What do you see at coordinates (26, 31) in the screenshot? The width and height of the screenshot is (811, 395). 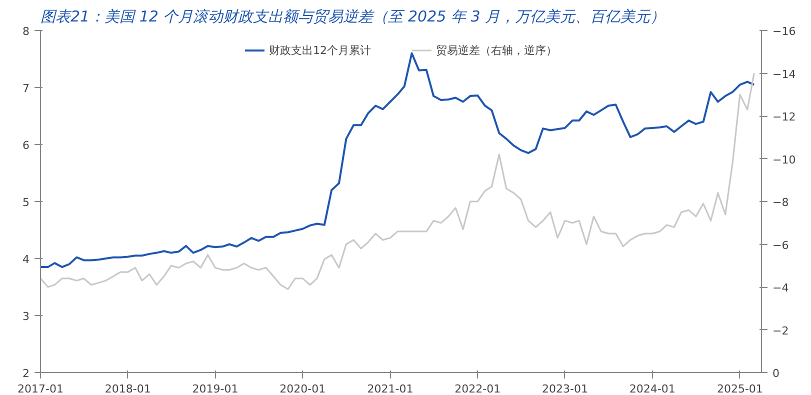 I see `y-tick-label: 8` at bounding box center [26, 31].